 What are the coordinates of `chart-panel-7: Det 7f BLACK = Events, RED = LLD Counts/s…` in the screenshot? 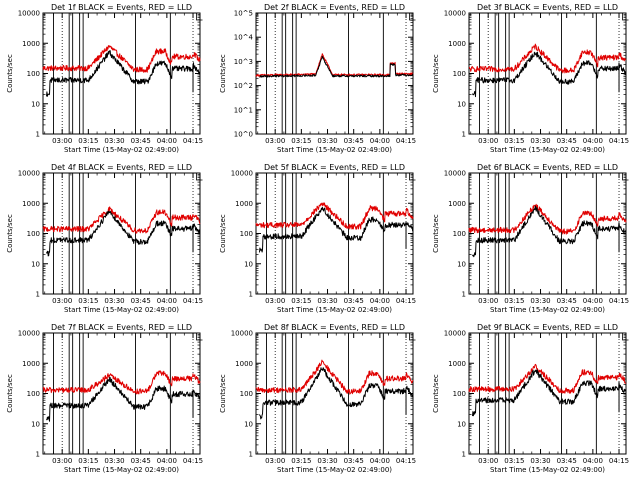 It's located at (104, 398).